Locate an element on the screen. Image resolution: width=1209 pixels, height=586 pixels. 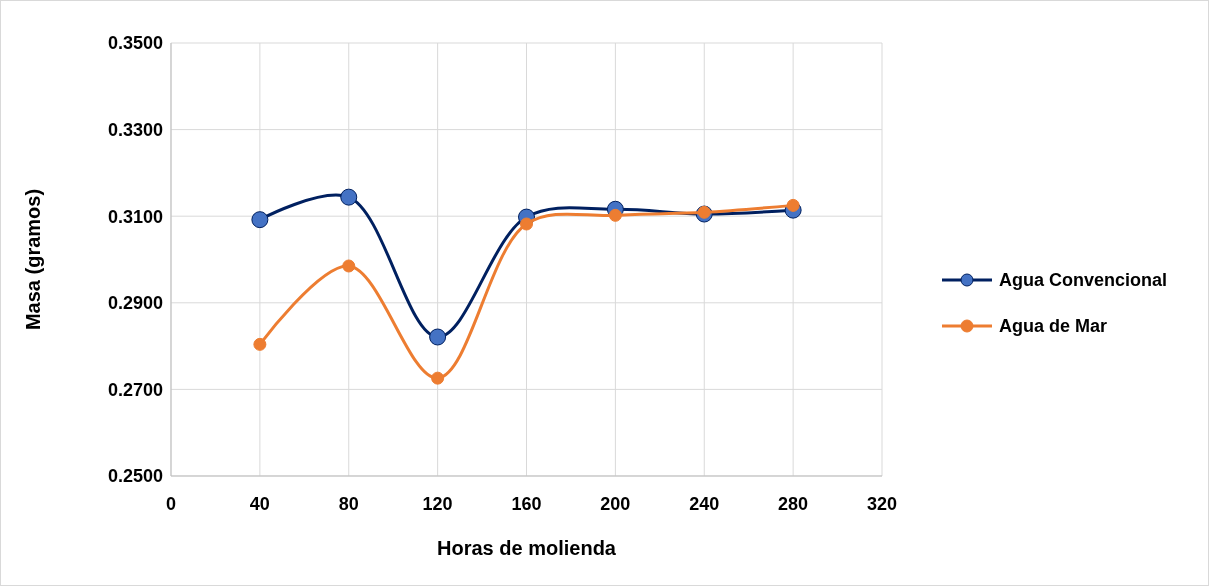
y-tick-label: 0.2700 is located at coordinates (135, 389).